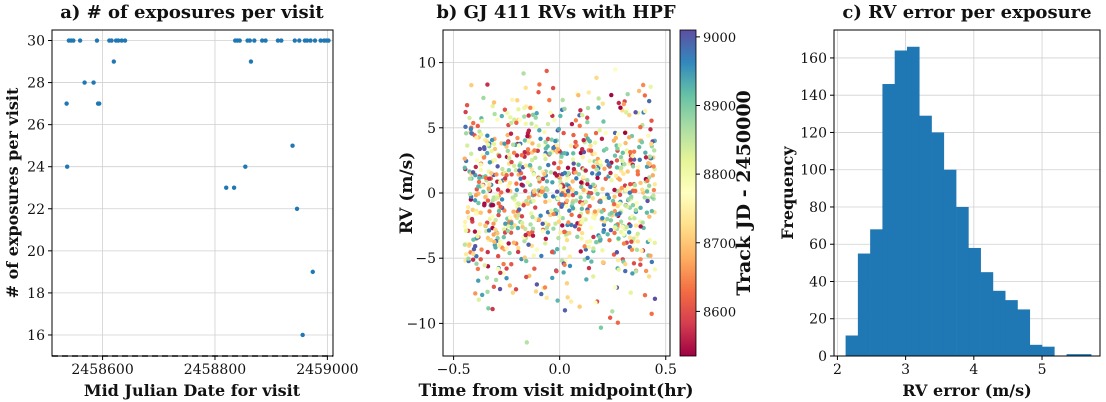  I want to click on panel-c-title: c) RV error per exposure, so click(966, 12).